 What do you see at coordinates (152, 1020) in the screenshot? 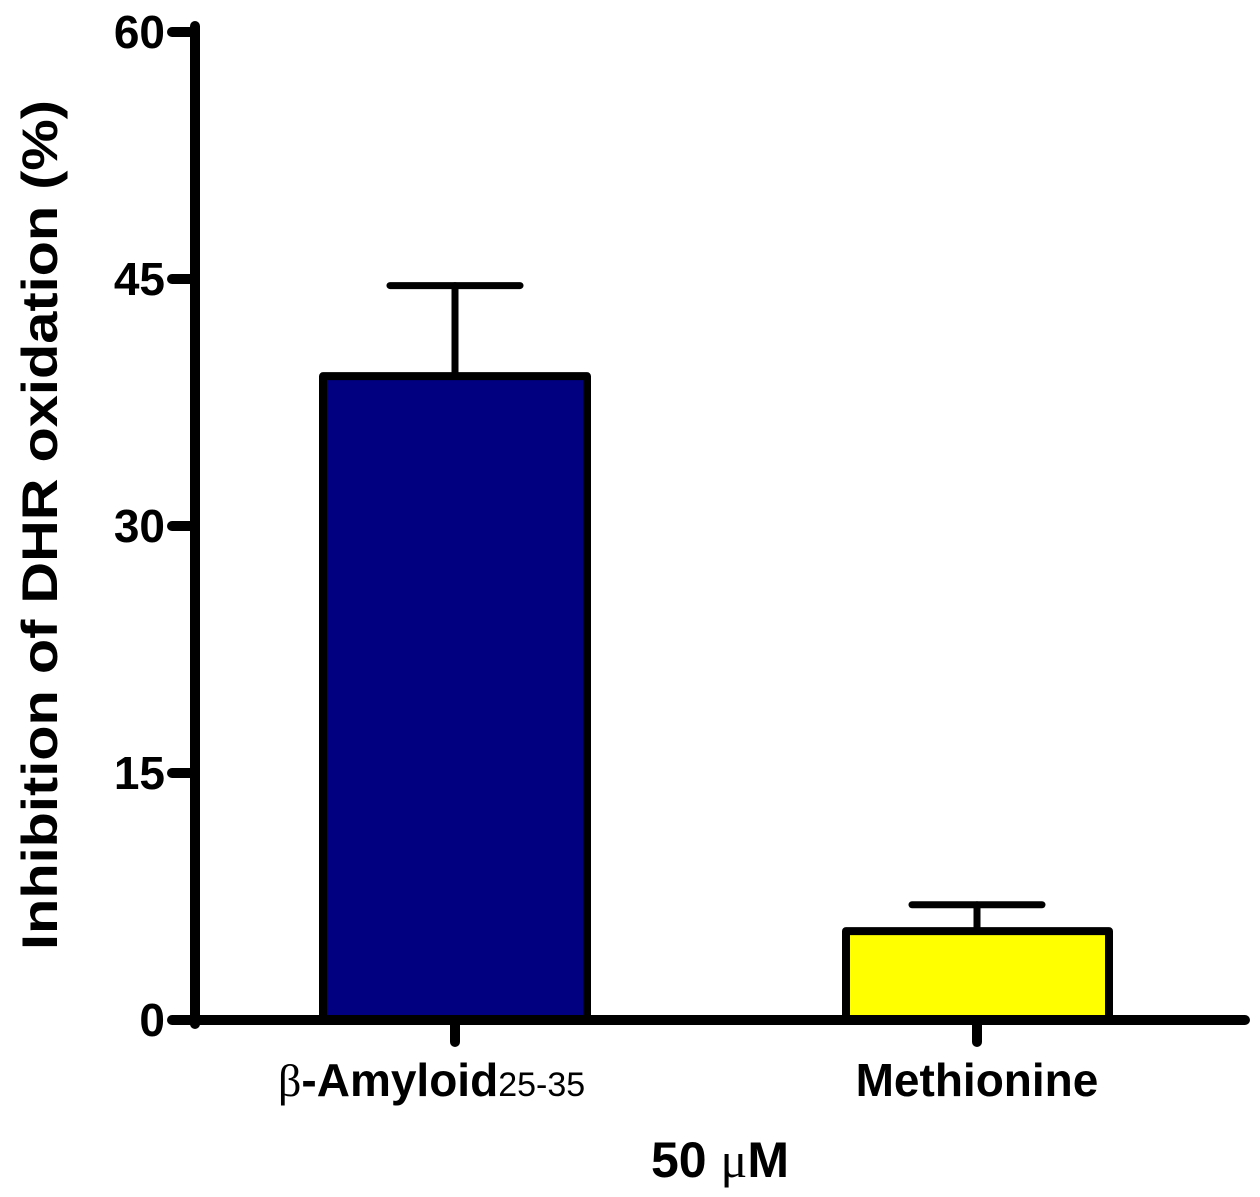
I see `y-tick-0: 0` at bounding box center [152, 1020].